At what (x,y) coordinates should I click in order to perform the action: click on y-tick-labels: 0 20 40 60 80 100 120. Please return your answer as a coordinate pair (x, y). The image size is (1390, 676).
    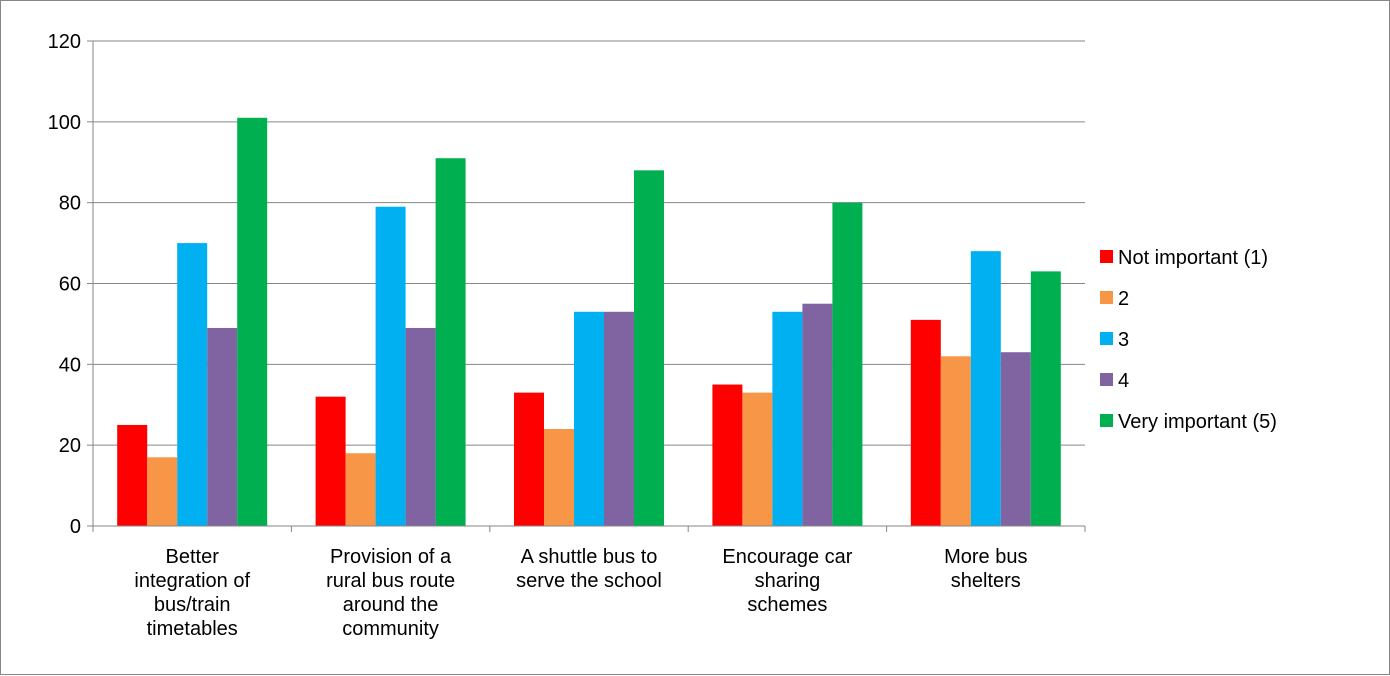
    Looking at the image, I should click on (64, 284).